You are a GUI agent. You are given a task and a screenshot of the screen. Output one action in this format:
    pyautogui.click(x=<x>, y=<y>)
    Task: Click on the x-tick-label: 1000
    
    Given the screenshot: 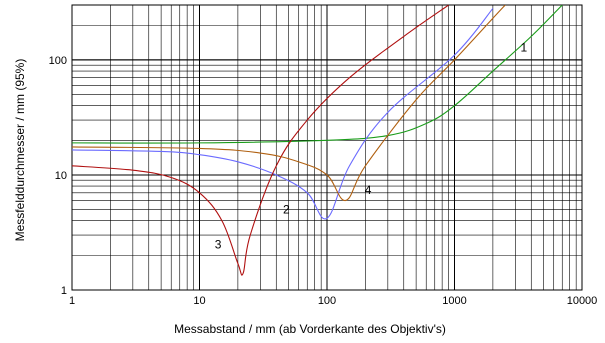 What is the action you would take?
    pyautogui.click(x=454, y=301)
    